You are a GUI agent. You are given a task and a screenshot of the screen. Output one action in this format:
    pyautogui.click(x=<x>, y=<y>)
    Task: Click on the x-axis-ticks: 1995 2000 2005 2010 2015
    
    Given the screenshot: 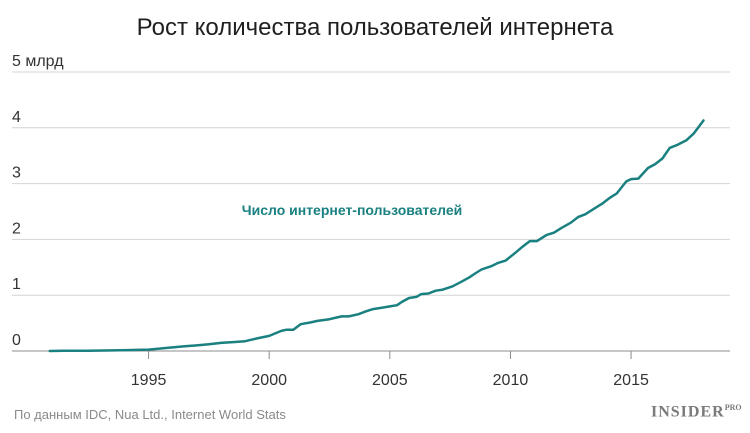 What is the action you would take?
    pyautogui.click(x=390, y=370)
    